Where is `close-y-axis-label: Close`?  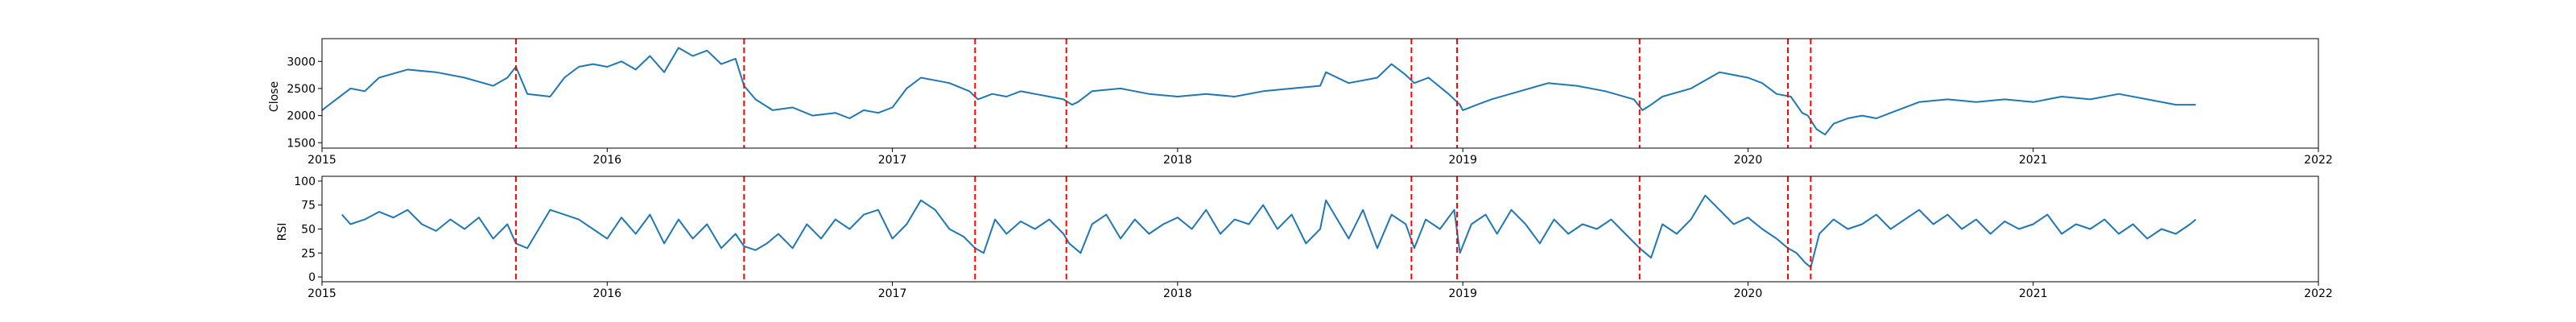
close-y-axis-label: Close is located at coordinates (274, 96).